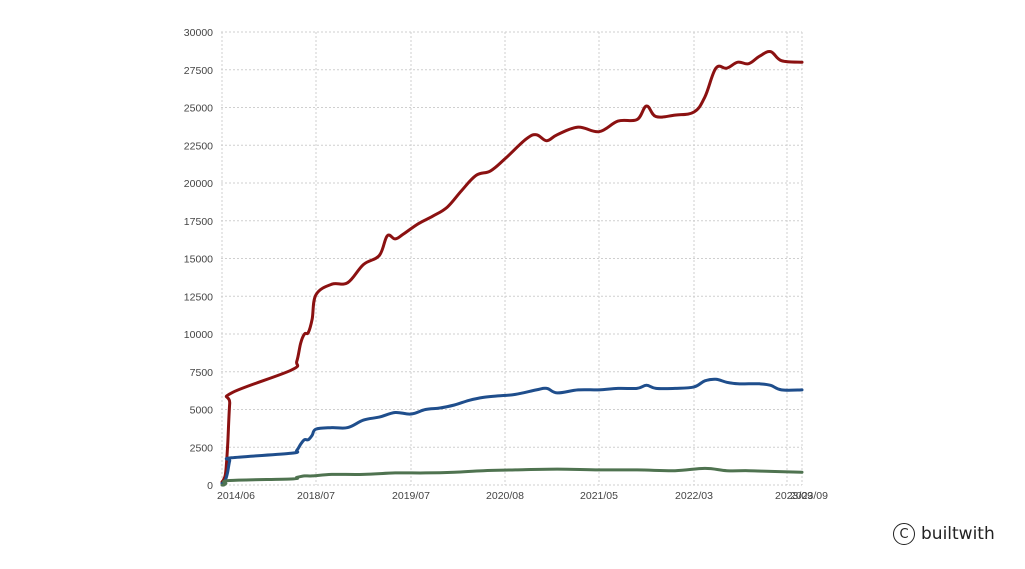 The width and height of the screenshot is (1025, 569). I want to click on builtwith-watermark: C builtwith, so click(944, 534).